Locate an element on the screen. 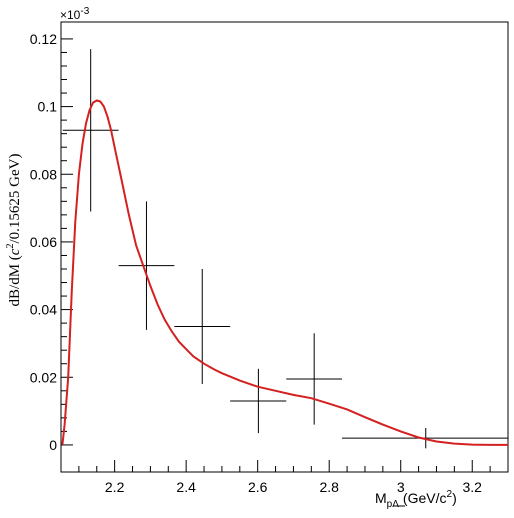 The image size is (514, 518). x-tick-label: 2.4 is located at coordinates (186, 487).